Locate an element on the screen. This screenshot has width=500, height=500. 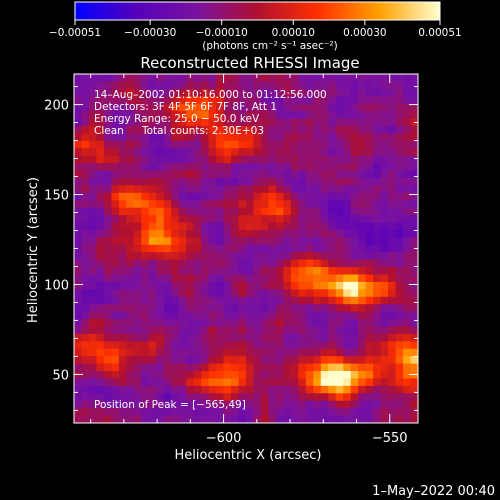
x-tick-label: −600 is located at coordinates (224, 438).